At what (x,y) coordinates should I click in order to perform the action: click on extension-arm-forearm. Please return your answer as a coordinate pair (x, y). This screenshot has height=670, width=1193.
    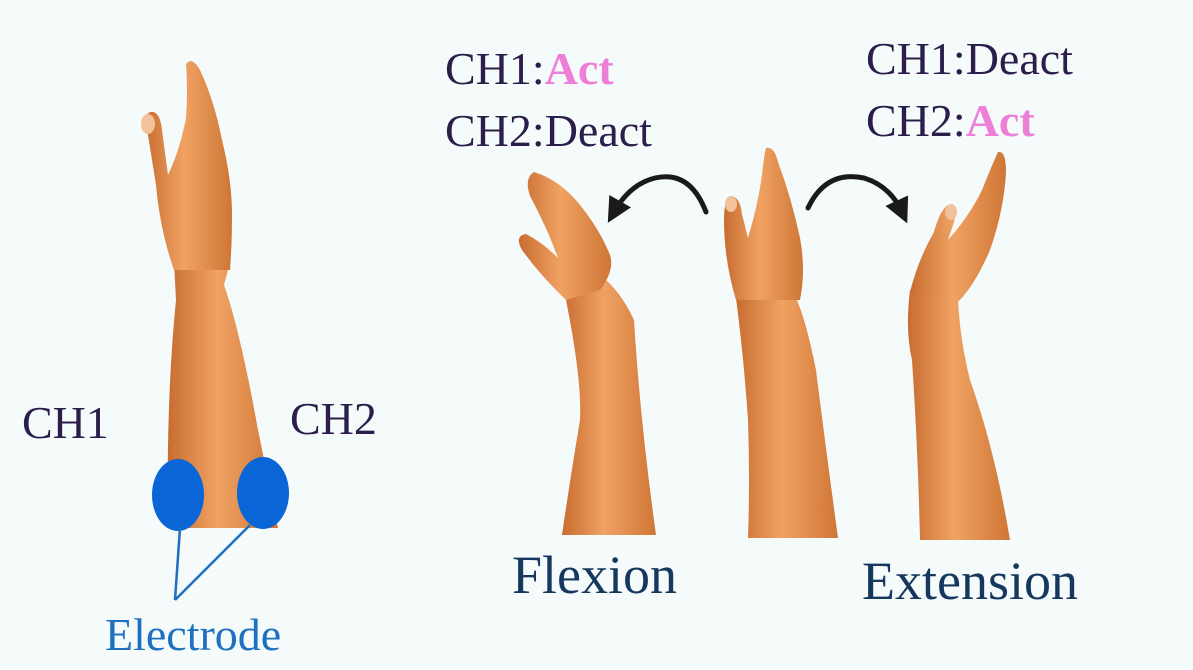
    Looking at the image, I should click on (958, 415).